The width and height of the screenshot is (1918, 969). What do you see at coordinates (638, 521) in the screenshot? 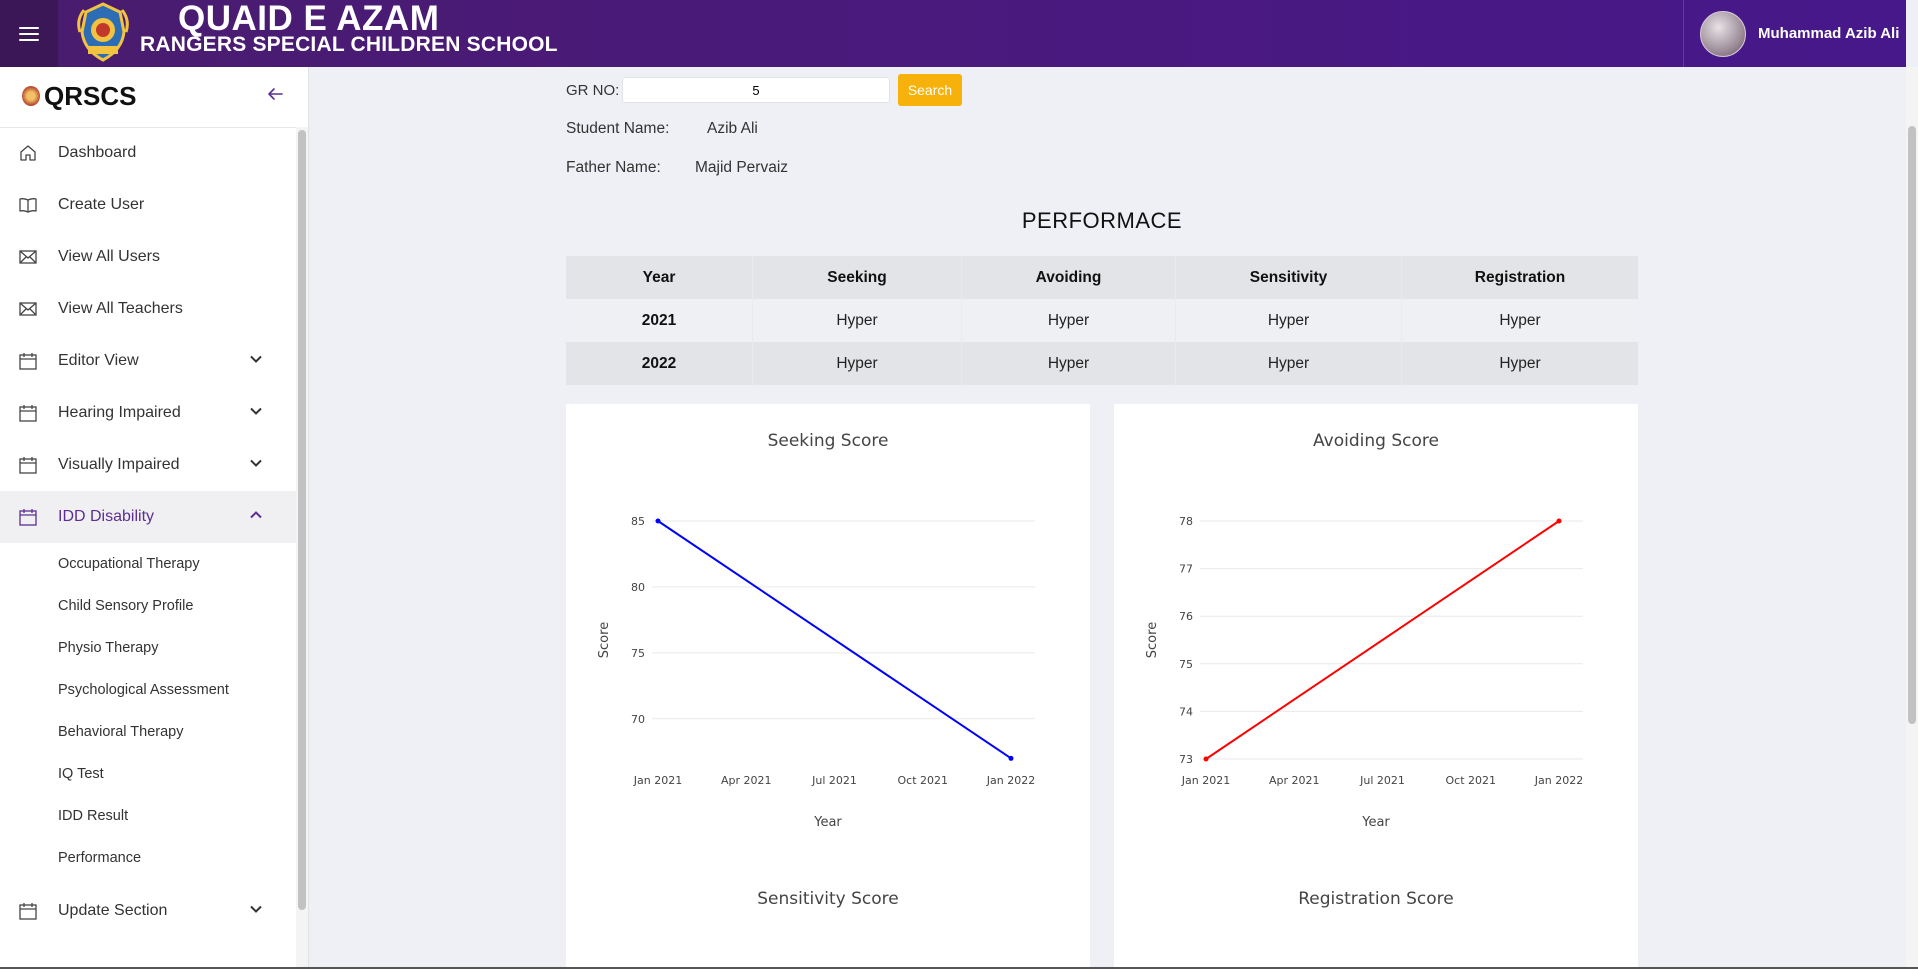
I see `chart-y-tick-label: 85` at bounding box center [638, 521].